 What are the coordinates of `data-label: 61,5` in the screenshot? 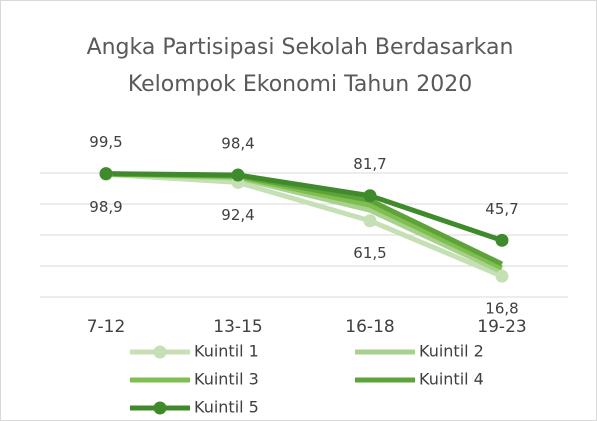 It's located at (369, 253).